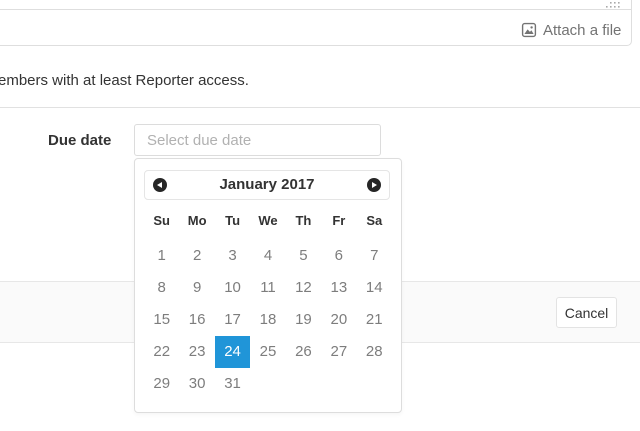 The height and width of the screenshot is (431, 640). Describe the element at coordinates (161, 255) in the screenshot. I see `calendar-day: 1` at that location.